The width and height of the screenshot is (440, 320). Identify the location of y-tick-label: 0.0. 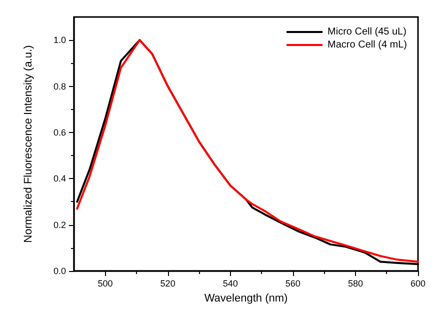
(59, 271).